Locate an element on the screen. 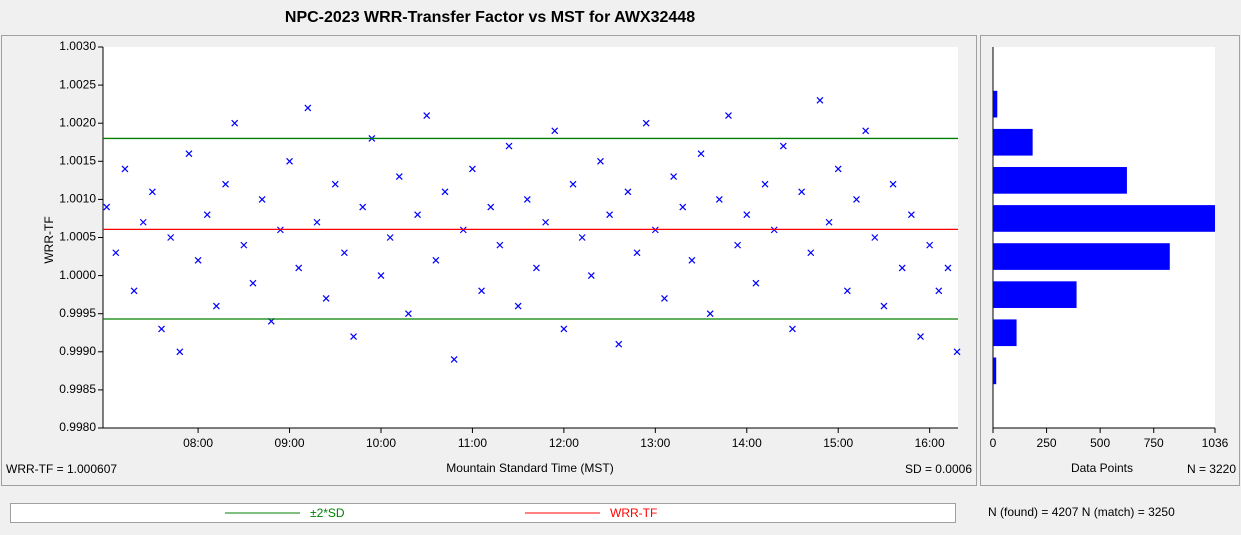  hist-x-tick-label: 250 is located at coordinates (1047, 443).